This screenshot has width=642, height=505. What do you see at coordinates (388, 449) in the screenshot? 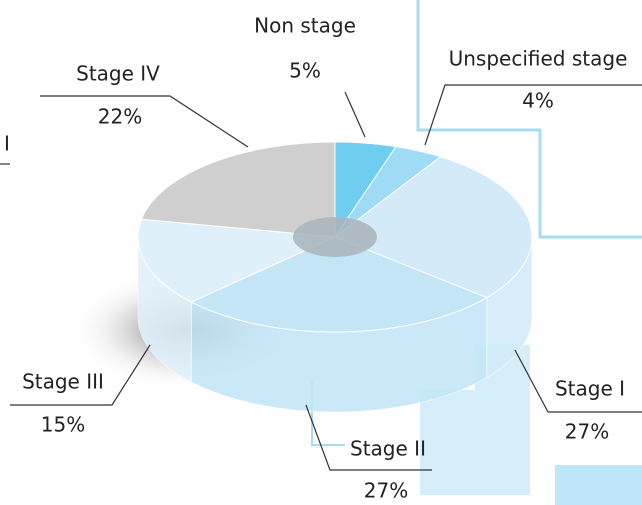
I see `slice-label: Stage II` at bounding box center [388, 449].